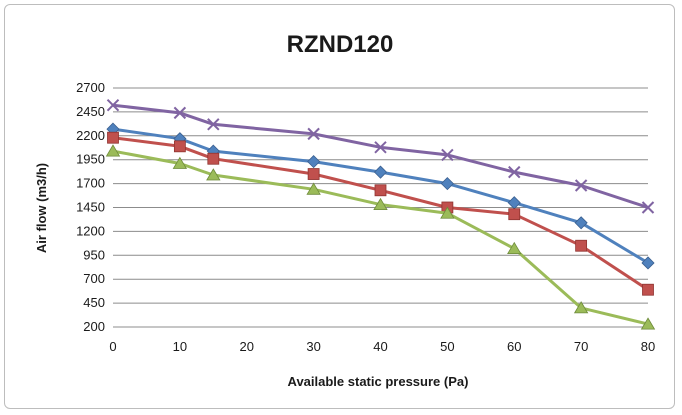  I want to click on y-axis-ticks: 200 450 700 950 1200 1450 1700 1950 2200 2450 2700, so click(90, 207).